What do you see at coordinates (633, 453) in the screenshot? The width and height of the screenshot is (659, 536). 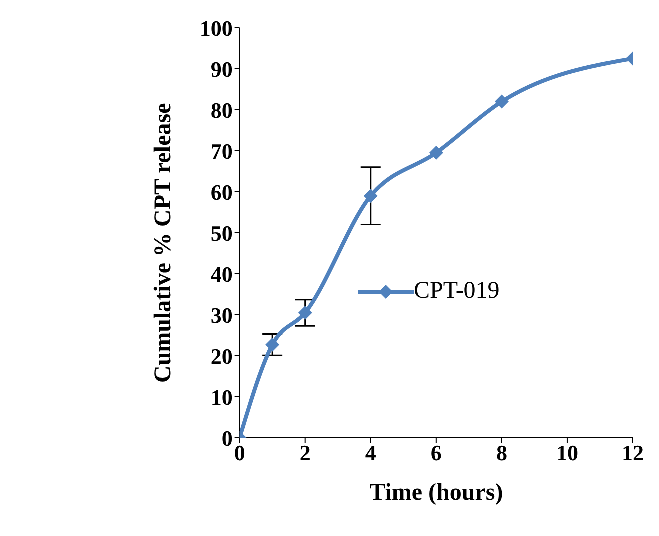 I see `x-tick-label: 12` at bounding box center [633, 453].